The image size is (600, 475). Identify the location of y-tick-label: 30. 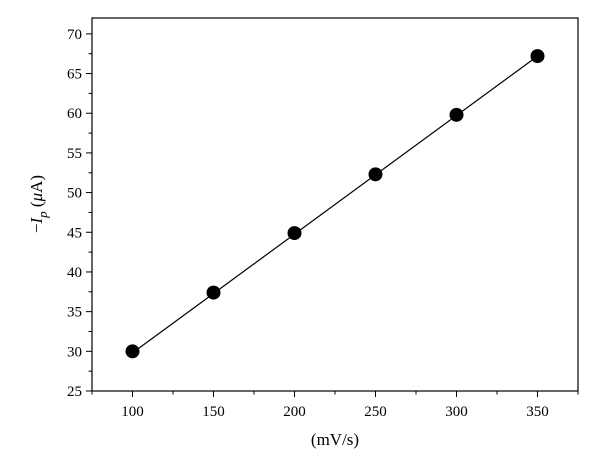
(74, 352).